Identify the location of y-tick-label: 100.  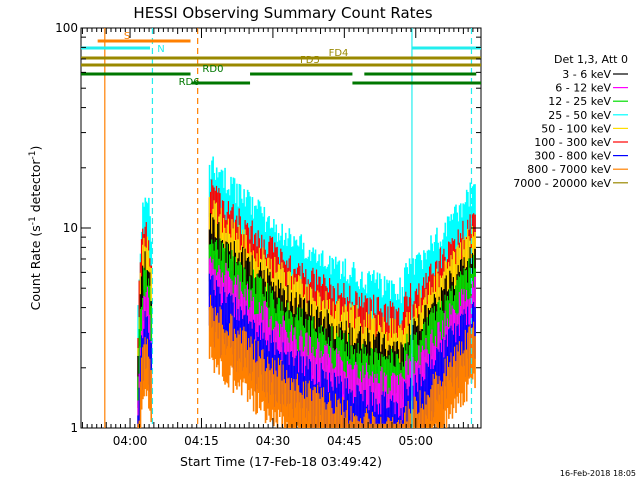
(66, 28).